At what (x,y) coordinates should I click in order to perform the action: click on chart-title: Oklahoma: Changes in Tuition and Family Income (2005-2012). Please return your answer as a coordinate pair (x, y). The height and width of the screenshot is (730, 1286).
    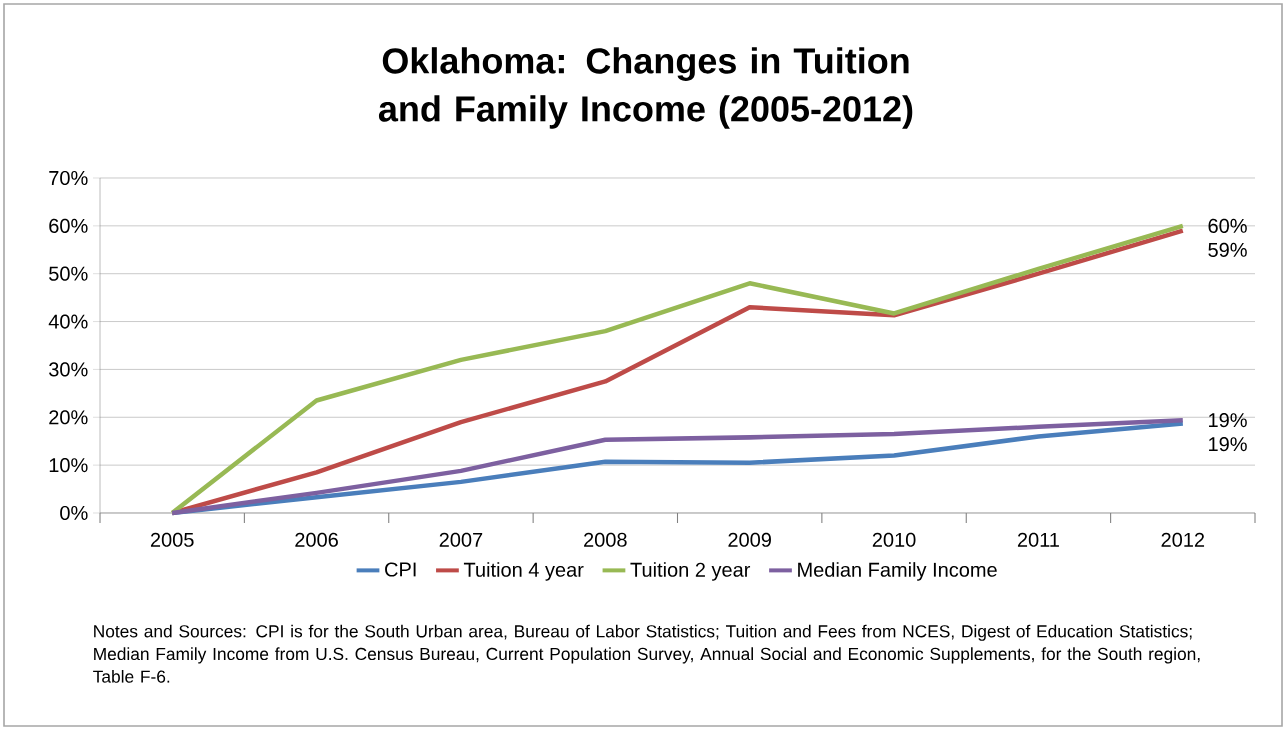
    Looking at the image, I should click on (645, 88).